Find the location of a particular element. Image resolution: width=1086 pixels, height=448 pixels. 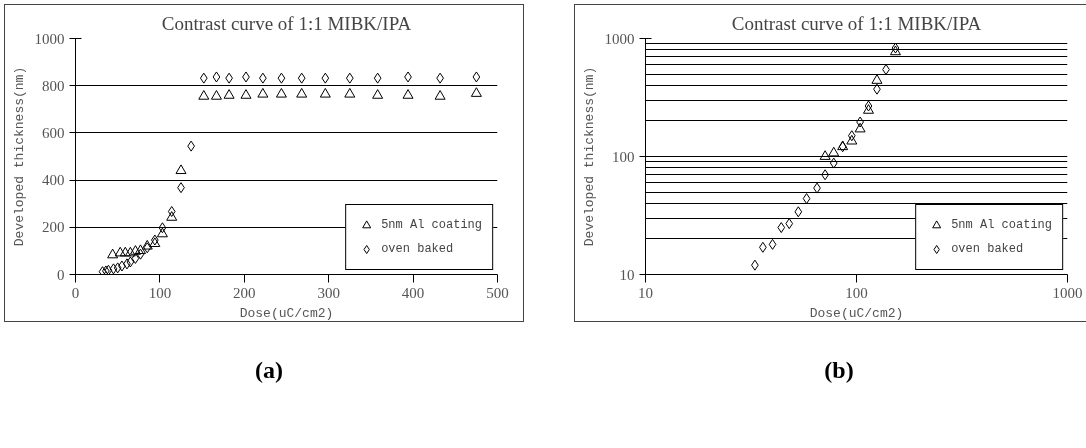

y-tick-label: 10 is located at coordinates (627, 274).